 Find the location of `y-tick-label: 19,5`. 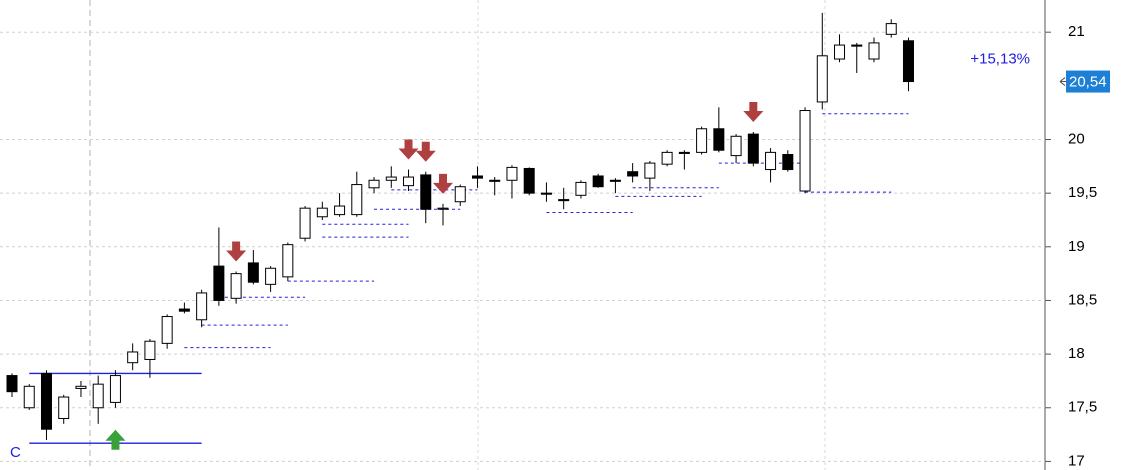

y-tick-label: 19,5 is located at coordinates (1082, 192).